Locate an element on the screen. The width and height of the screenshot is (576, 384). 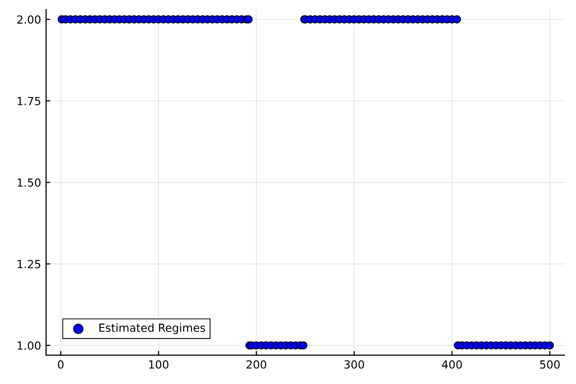
x-tick-label: 100 is located at coordinates (158, 364).